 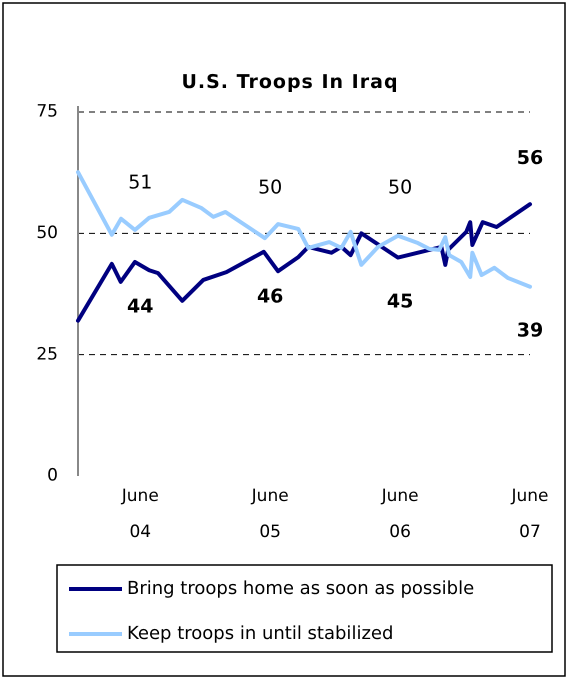 I want to click on legend-label: Keep troops in until stabilized, so click(x=260, y=633).